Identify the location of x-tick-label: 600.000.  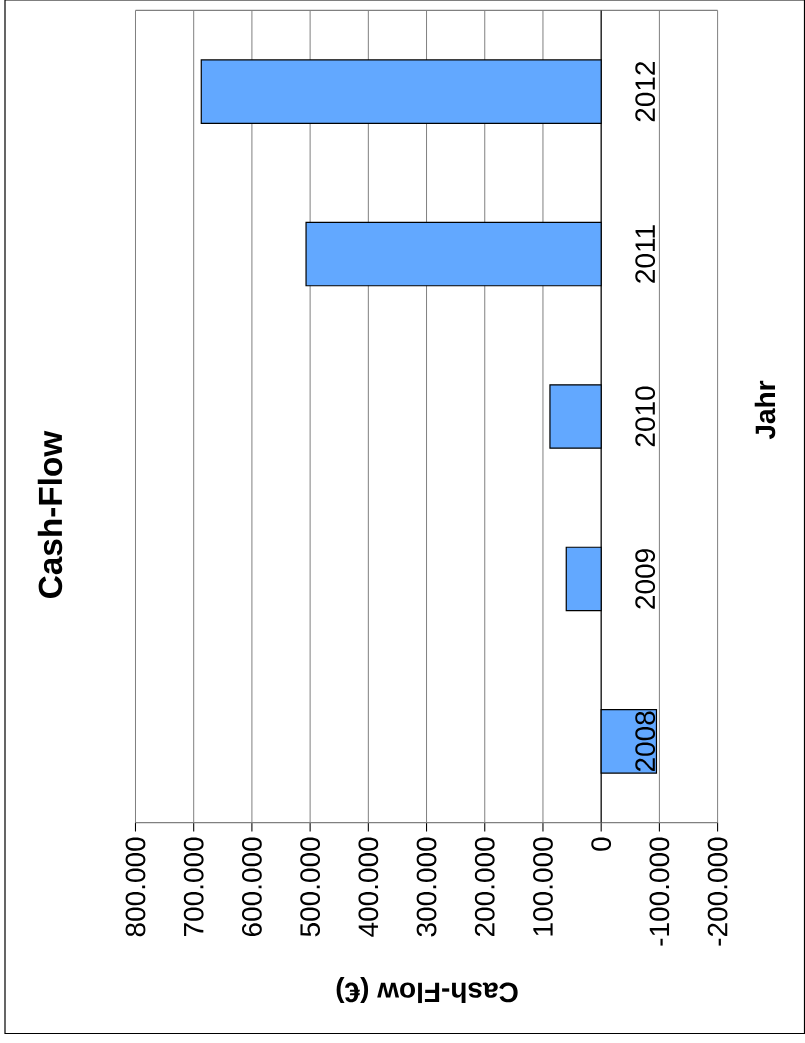
(252, 887).